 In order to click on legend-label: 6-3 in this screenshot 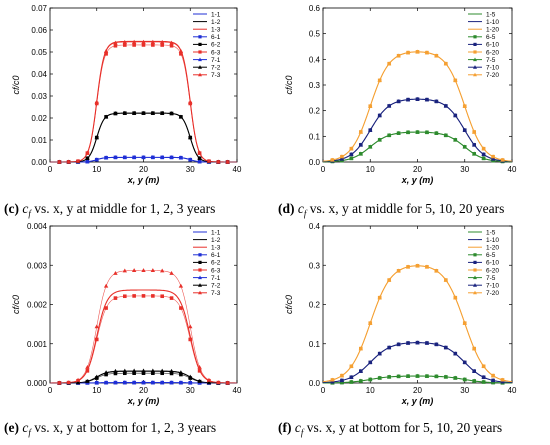, I will do `click(216, 270)`.